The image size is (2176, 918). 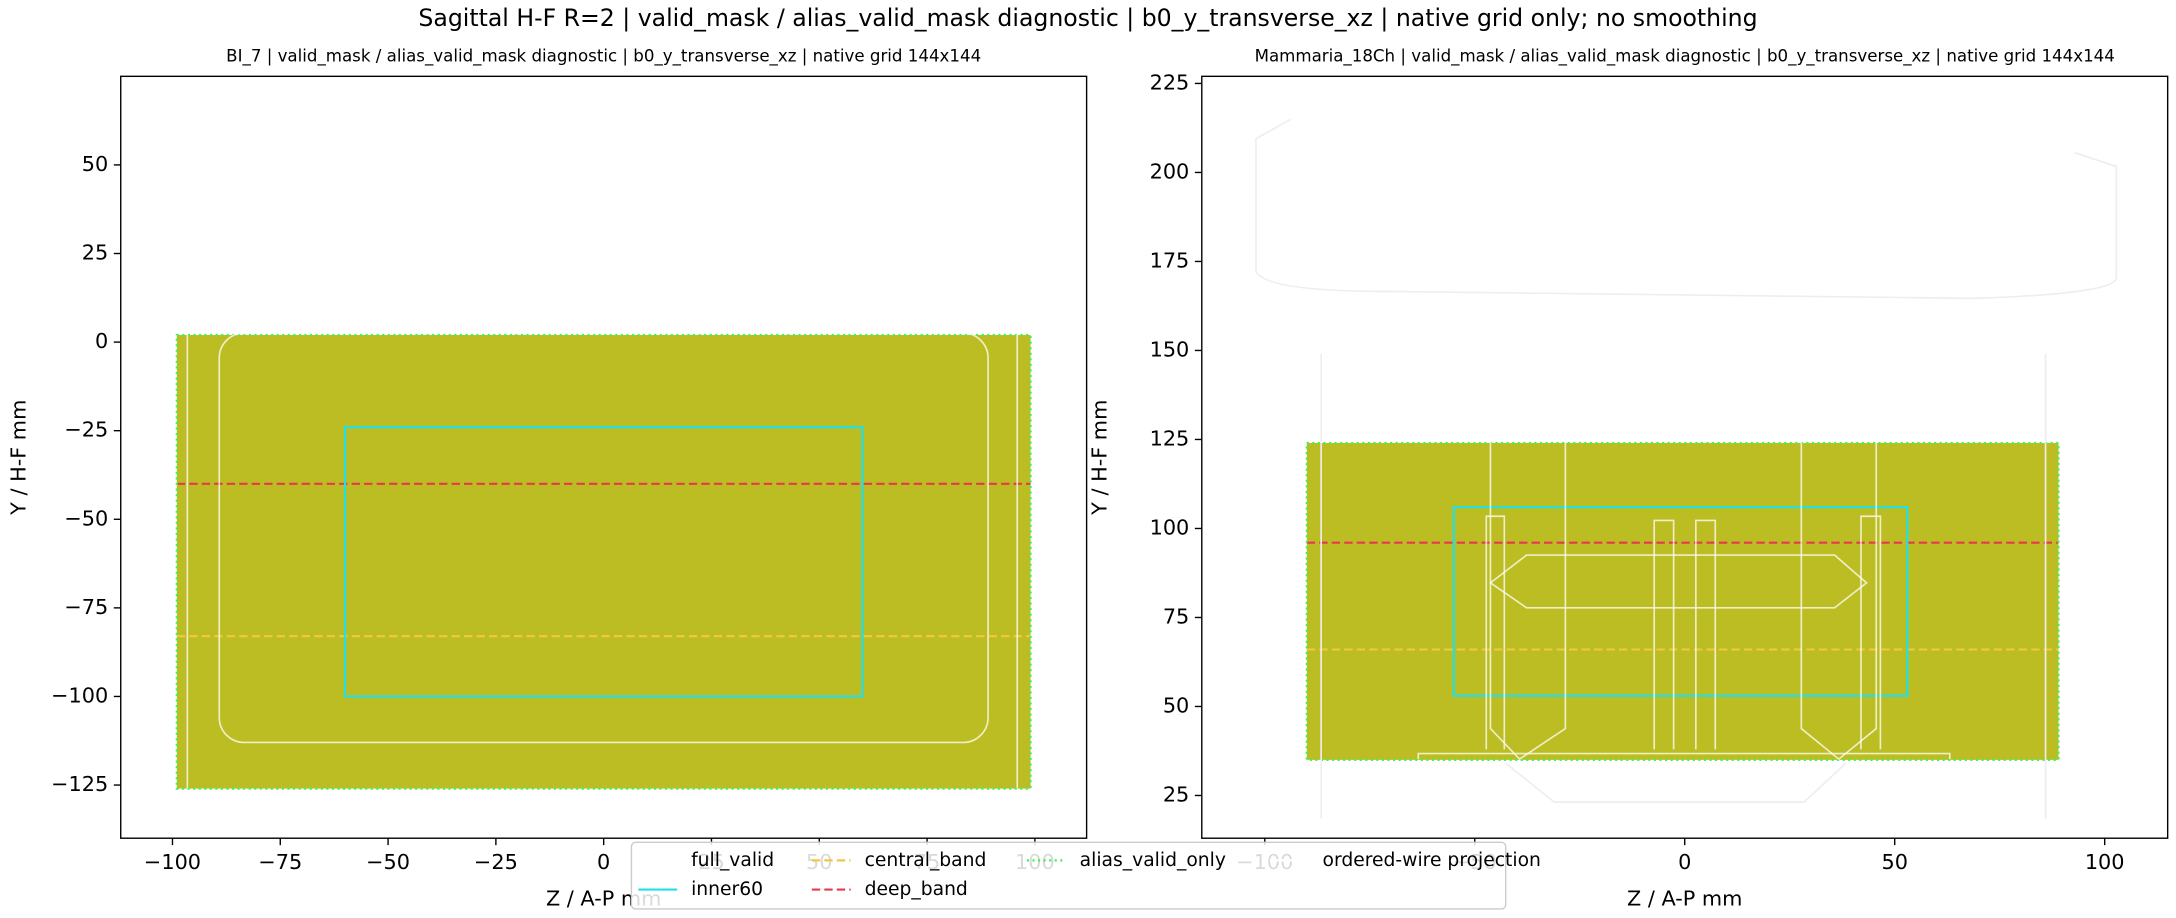 I want to click on y-tick-label: 150, so click(x=1170, y=349).